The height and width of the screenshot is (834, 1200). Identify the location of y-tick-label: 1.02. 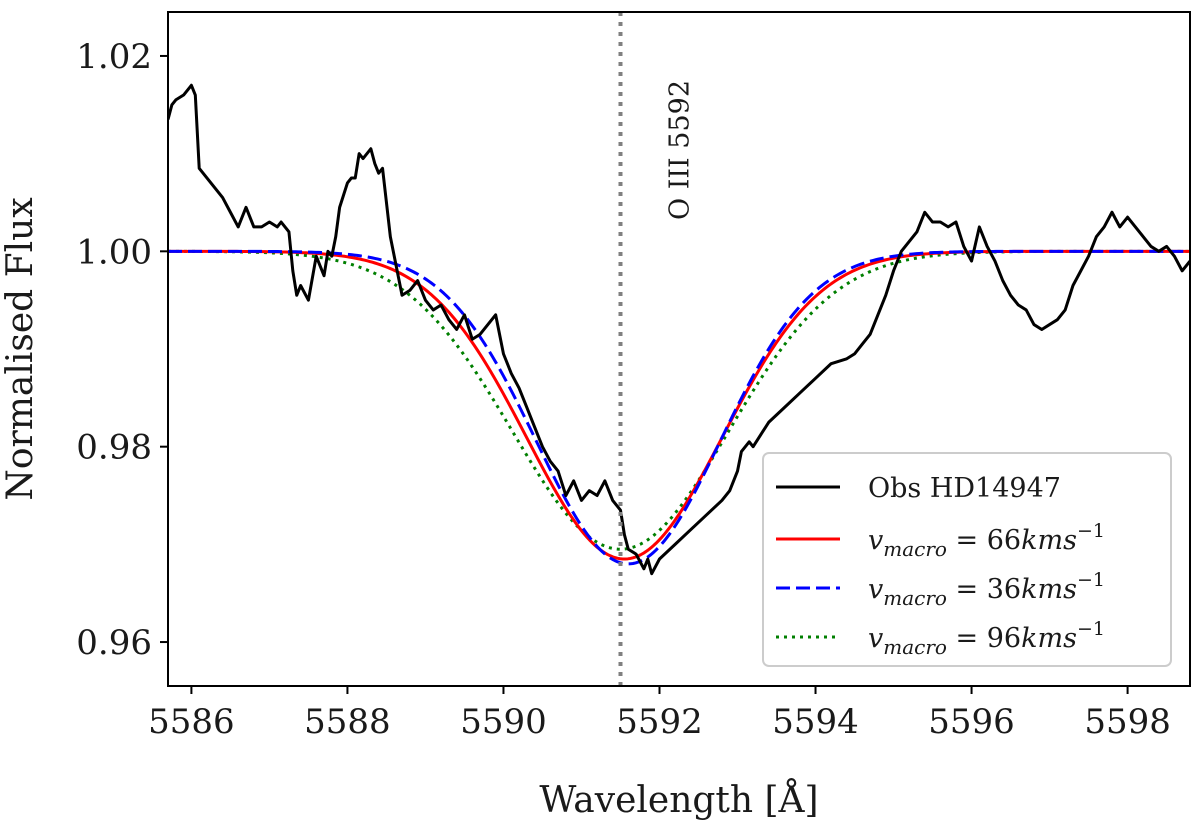
(114, 57).